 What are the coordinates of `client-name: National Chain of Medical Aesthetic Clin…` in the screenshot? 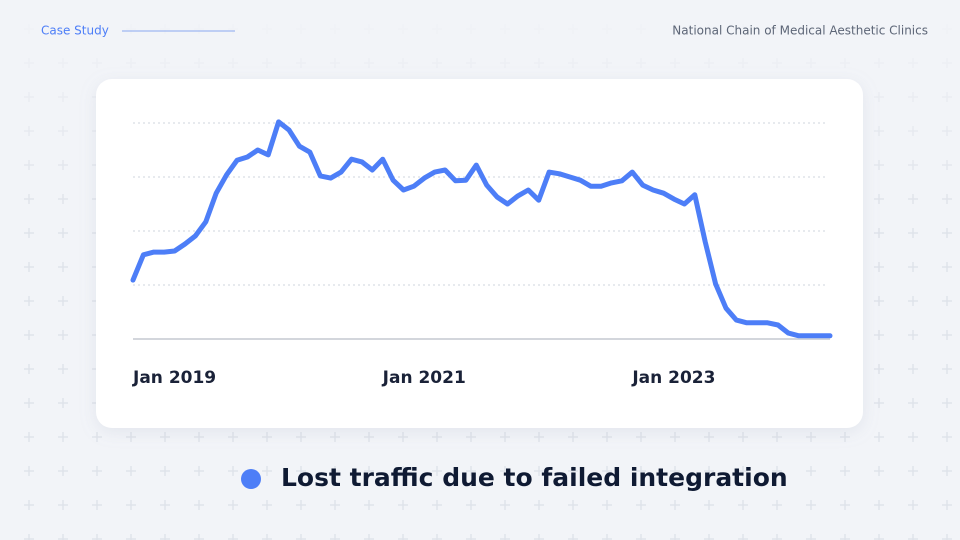 It's located at (800, 31).